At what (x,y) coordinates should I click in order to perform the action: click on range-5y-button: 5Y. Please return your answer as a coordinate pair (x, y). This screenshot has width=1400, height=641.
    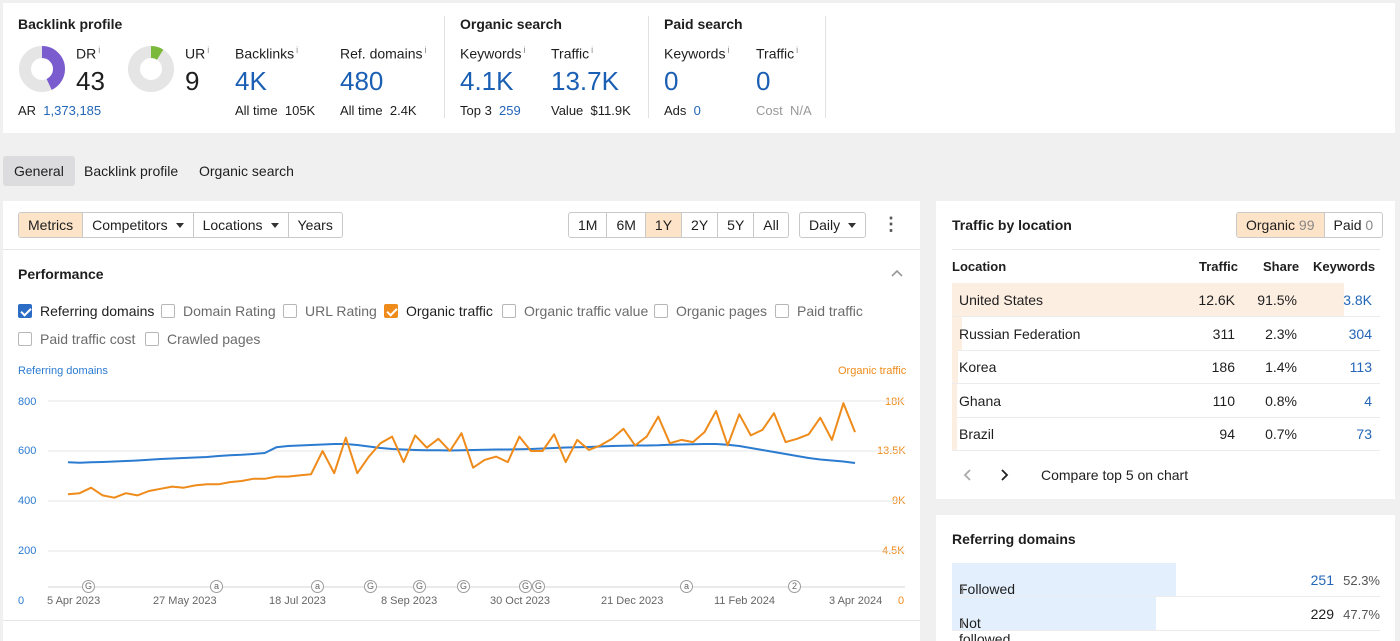
    Looking at the image, I should click on (735, 225).